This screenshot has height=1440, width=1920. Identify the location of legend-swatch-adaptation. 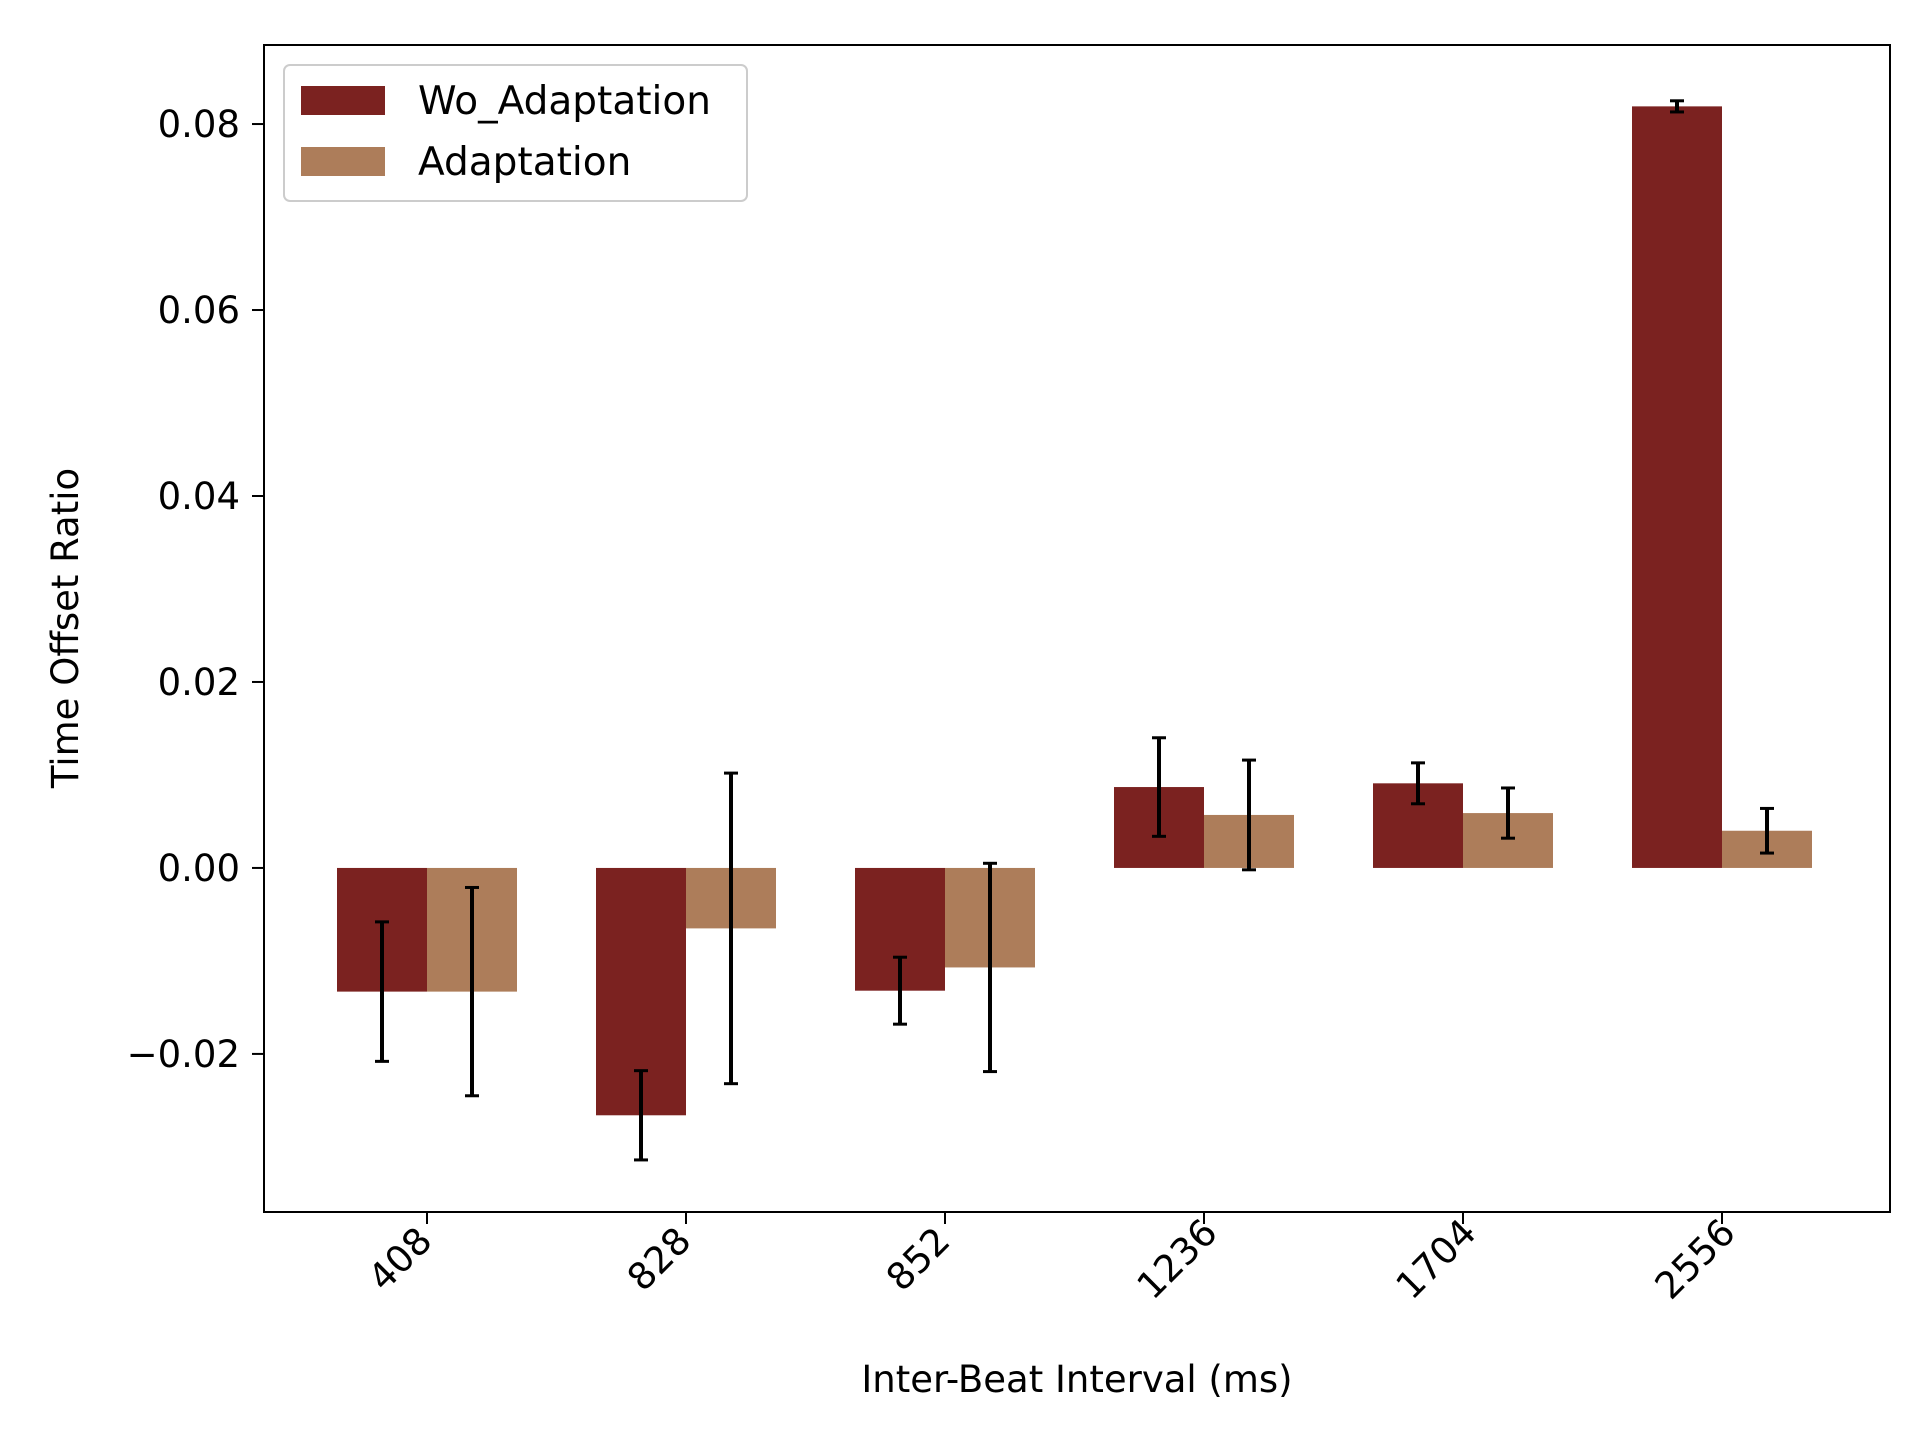
(343, 161).